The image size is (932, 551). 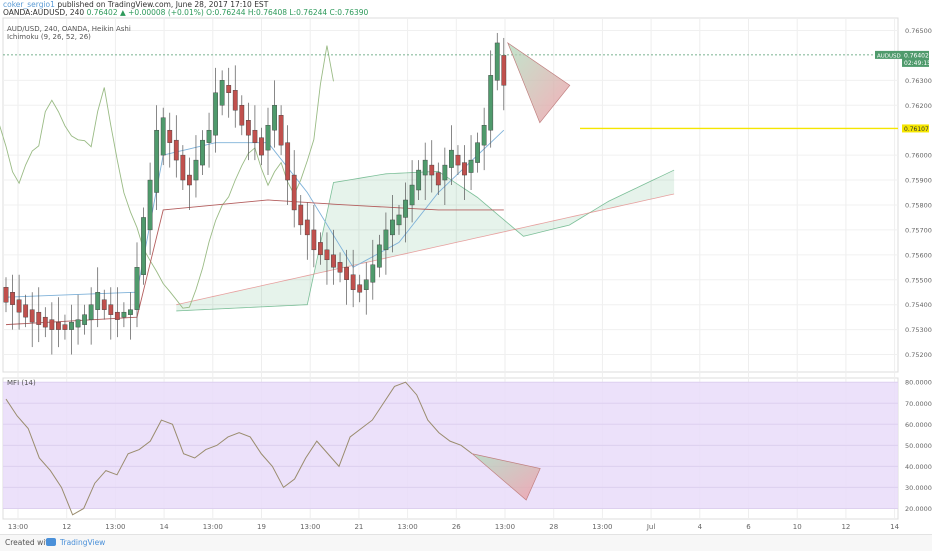 I want to click on kumo-cloud, so click(x=425, y=240).